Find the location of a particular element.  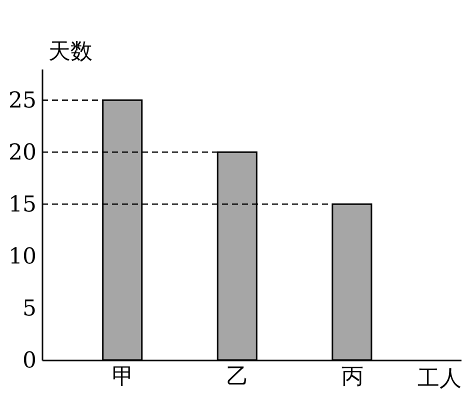

x-tick-label: 甲 is located at coordinates (123, 377).